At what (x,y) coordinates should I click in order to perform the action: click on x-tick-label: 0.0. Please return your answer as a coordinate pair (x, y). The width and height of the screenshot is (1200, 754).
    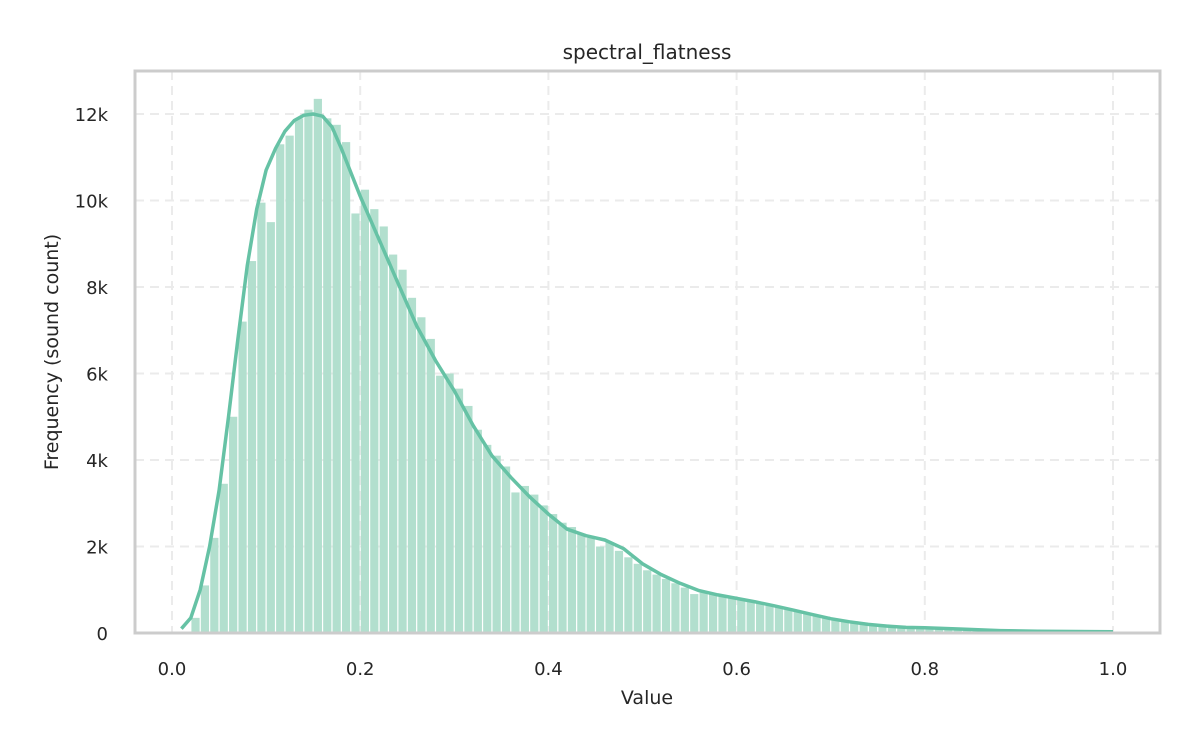
    Looking at the image, I should click on (172, 669).